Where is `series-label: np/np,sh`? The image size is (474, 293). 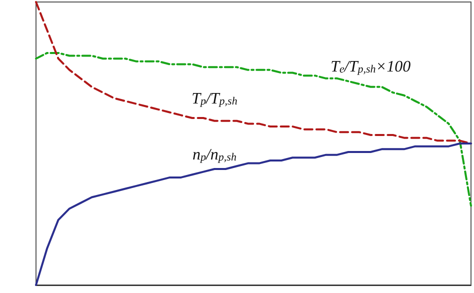
series-label: np/np,sh is located at coordinates (214, 155).